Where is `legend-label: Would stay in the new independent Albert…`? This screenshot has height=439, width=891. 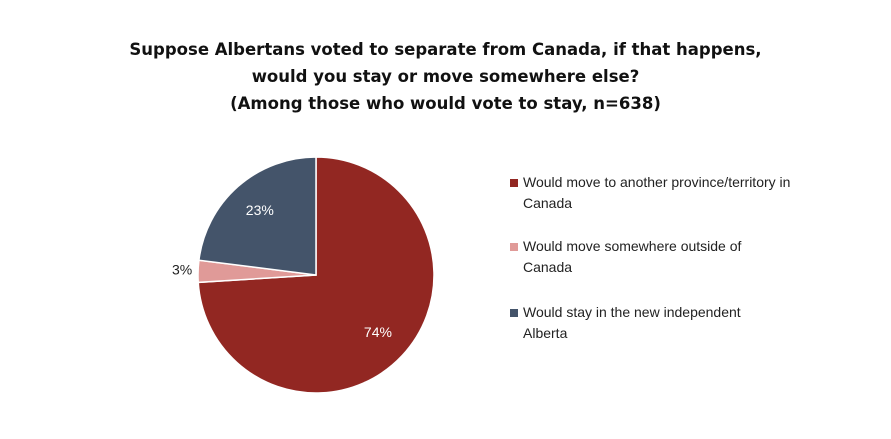
legend-label: Would stay in the new independent Albert… is located at coordinates (632, 322).